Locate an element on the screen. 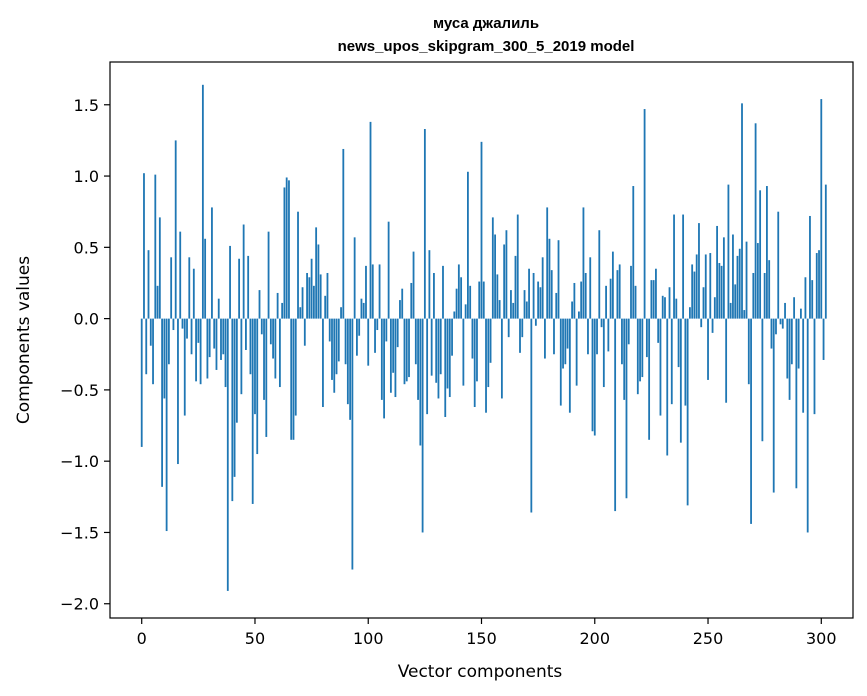 This screenshot has width=867, height=696. y-tick-label-2: −1.0 is located at coordinates (79, 461).